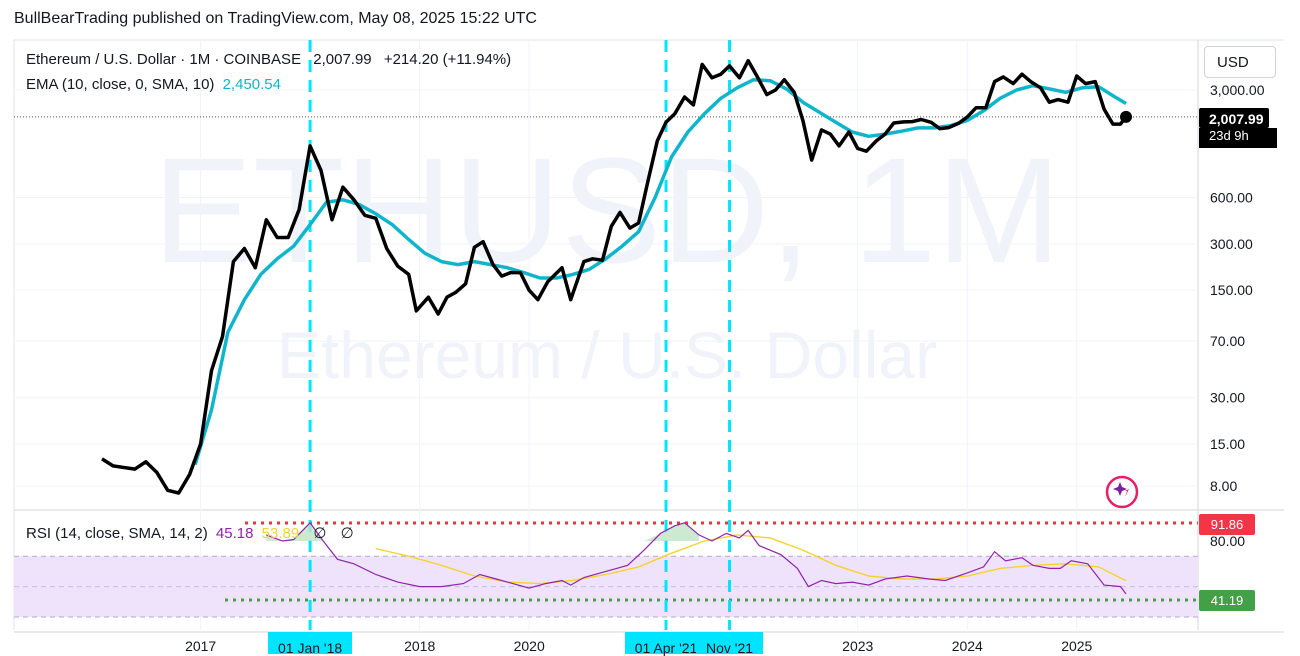 This screenshot has height=656, width=1300. I want to click on symbol-price: 2,007.99, so click(342, 59).